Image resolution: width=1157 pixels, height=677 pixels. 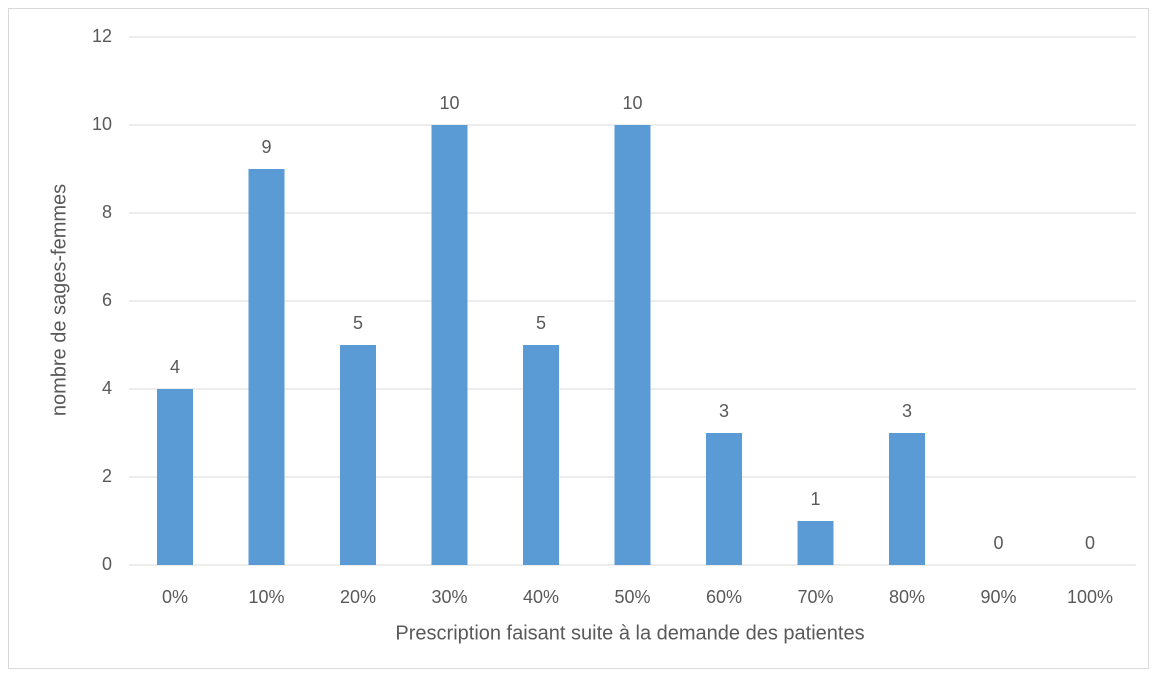 I want to click on x-tick-label: 90%, so click(x=998, y=597).